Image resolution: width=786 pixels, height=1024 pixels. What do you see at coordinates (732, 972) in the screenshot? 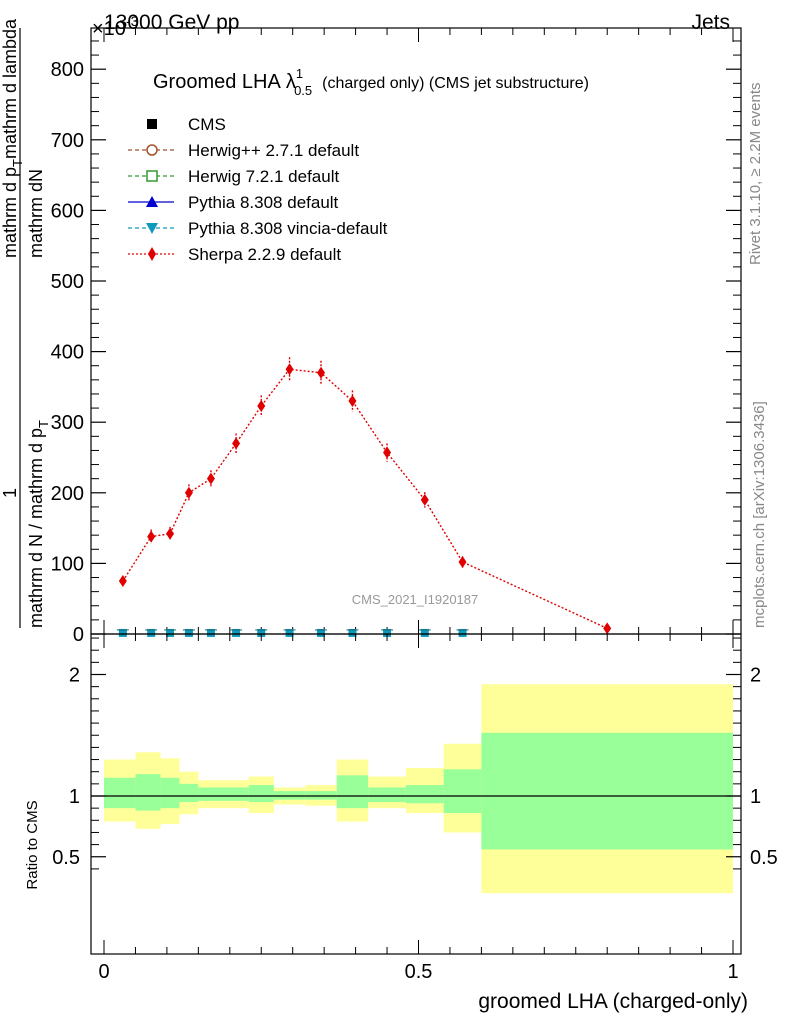
I see `xtick-label: 1` at bounding box center [732, 972].